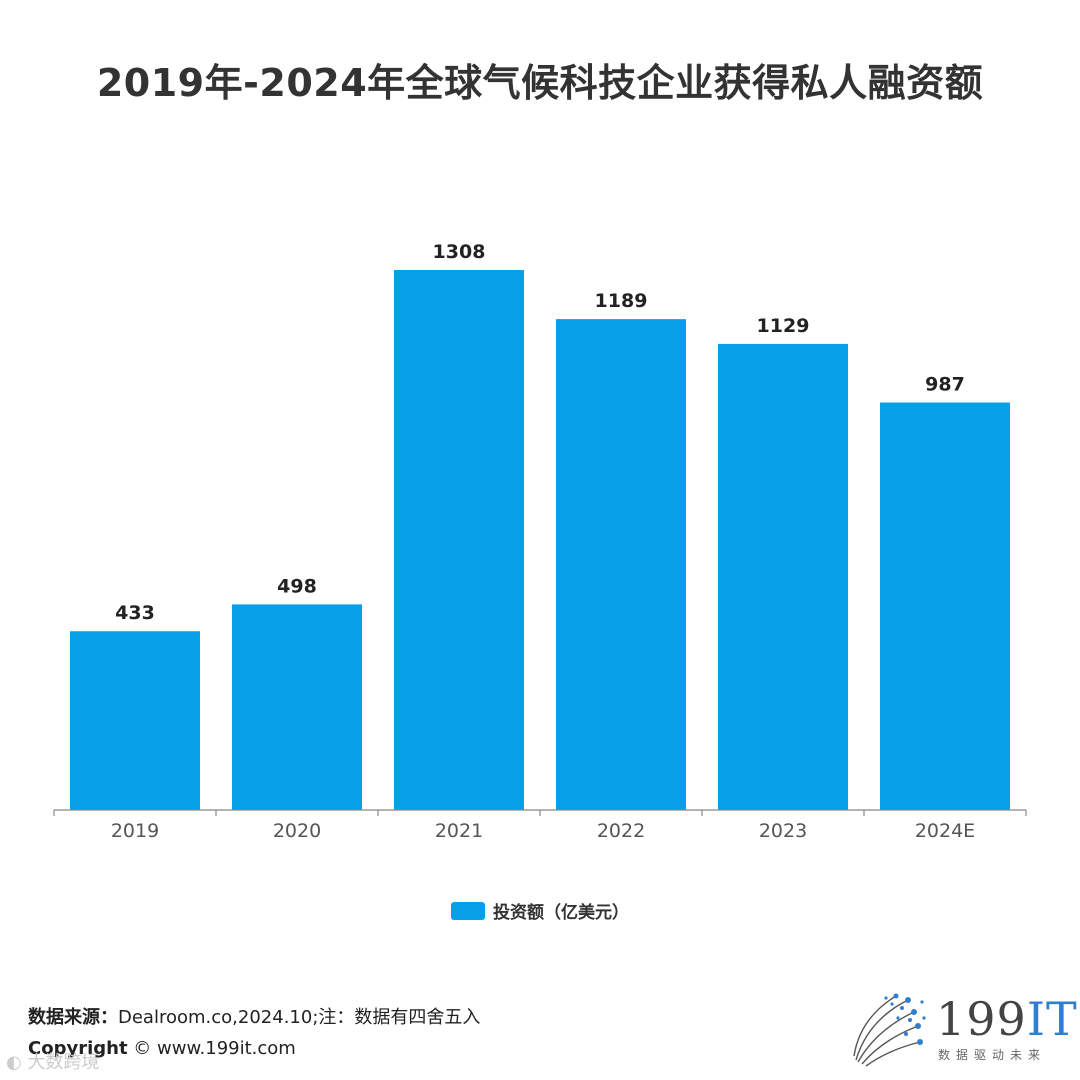  I want to click on chart-title: 2019年-2024年全球气候科技企业获得私人融资额, so click(540, 83).